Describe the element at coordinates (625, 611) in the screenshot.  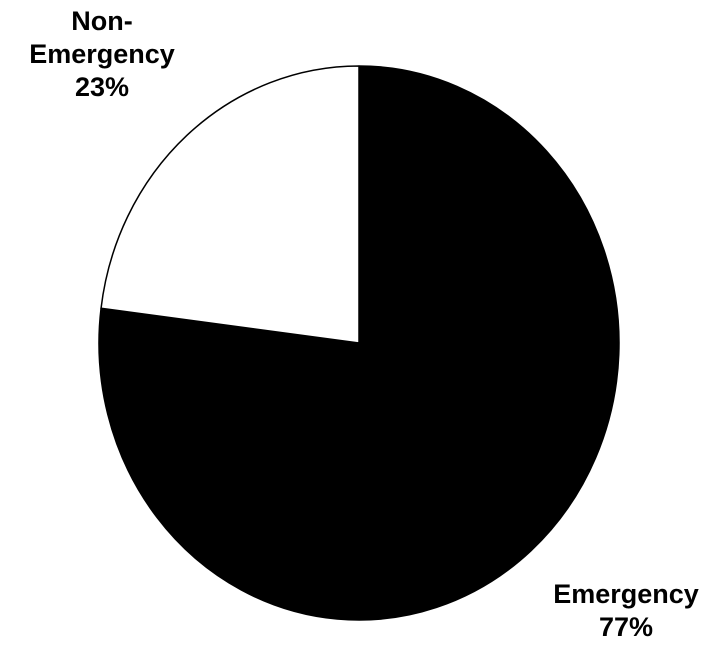
I see `slice-label-emergency: Emergency 77%` at that location.